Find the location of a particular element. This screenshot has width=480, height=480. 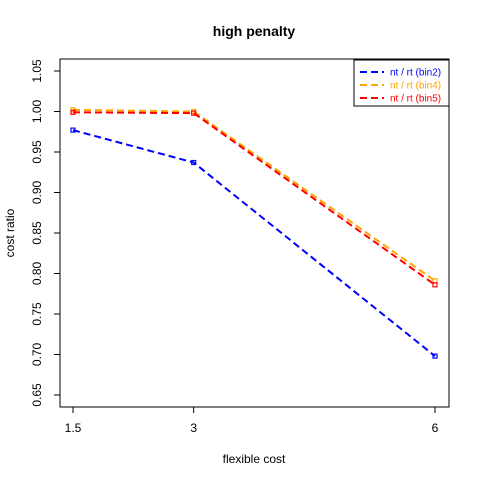

y-tick-label: 0.75 is located at coordinates (37, 314).